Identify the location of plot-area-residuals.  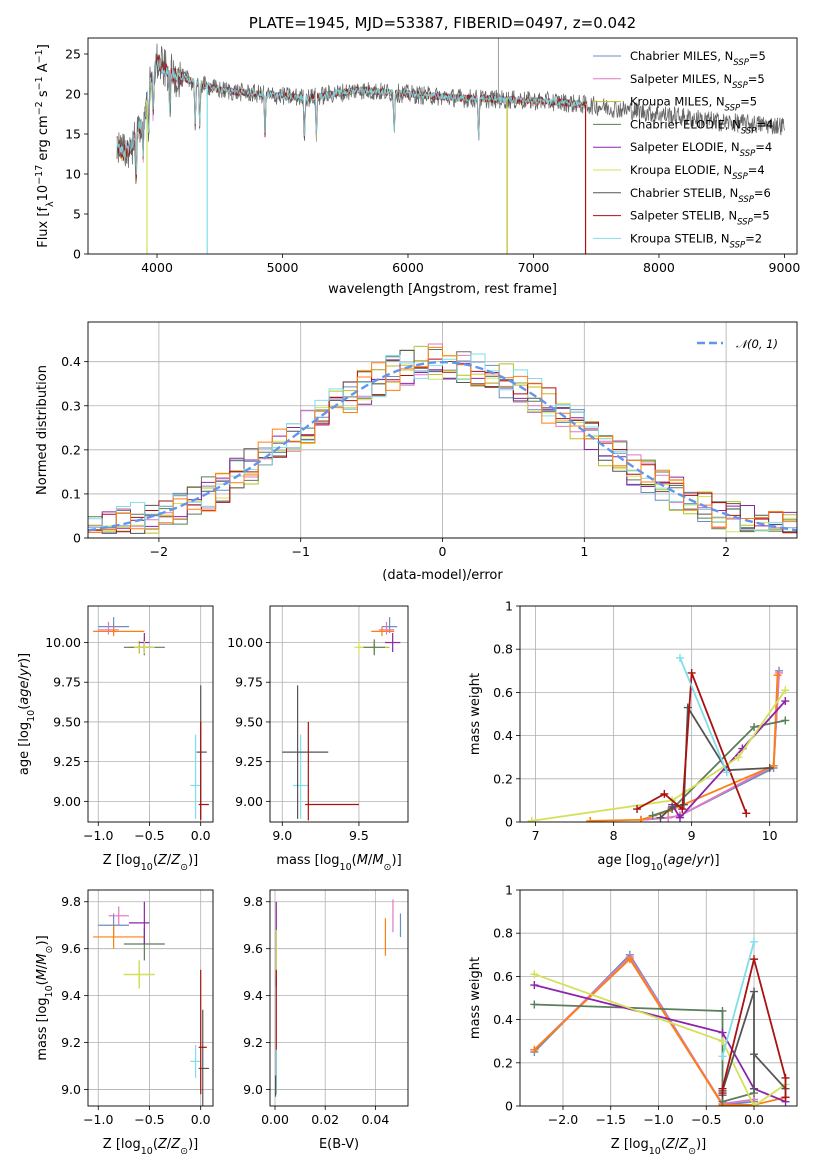
(442, 438).